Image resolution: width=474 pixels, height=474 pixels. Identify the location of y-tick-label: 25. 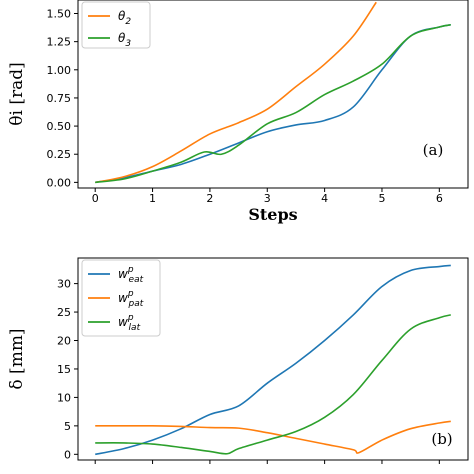
(64, 312).